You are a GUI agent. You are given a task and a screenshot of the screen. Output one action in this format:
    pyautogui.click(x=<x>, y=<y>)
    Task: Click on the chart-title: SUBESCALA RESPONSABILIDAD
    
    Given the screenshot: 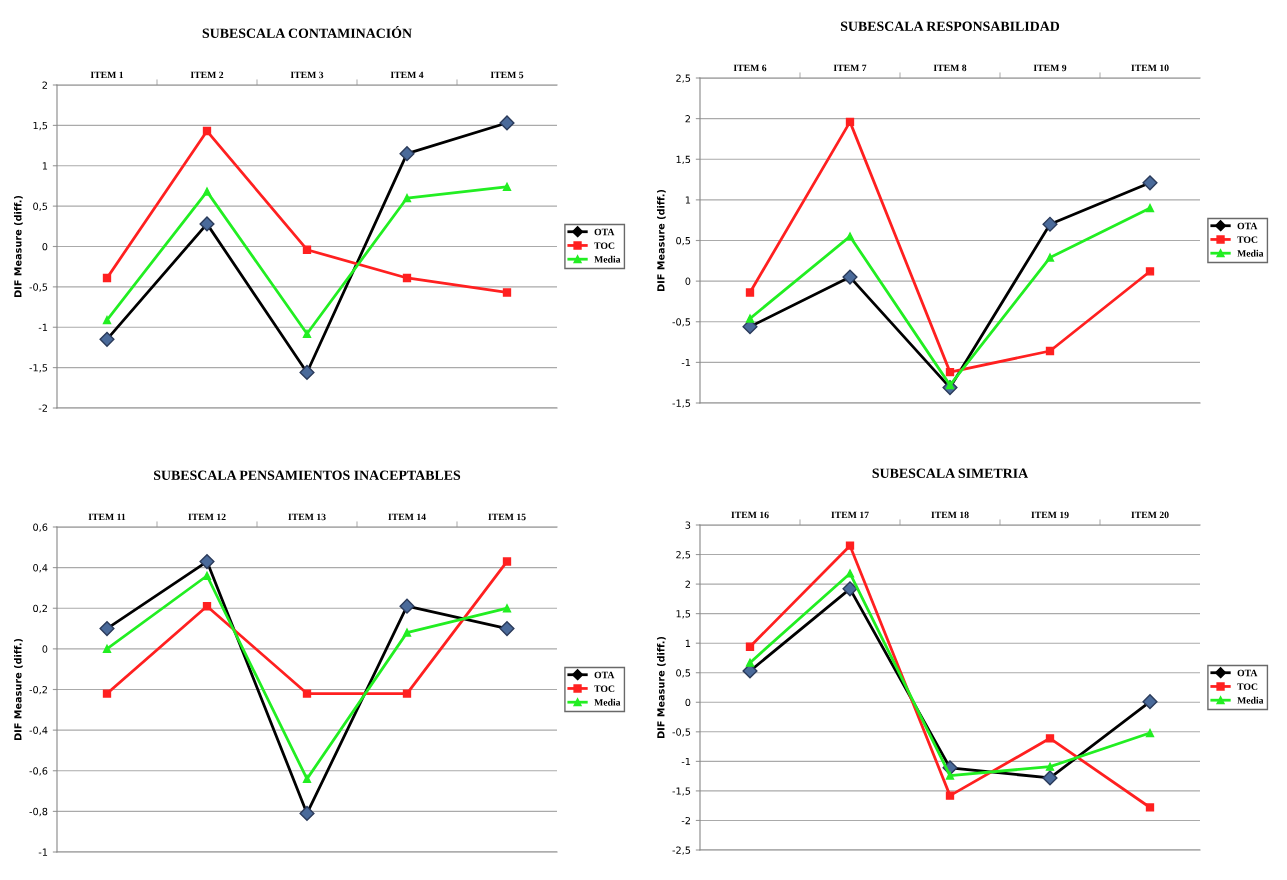 What is the action you would take?
    pyautogui.click(x=950, y=26)
    